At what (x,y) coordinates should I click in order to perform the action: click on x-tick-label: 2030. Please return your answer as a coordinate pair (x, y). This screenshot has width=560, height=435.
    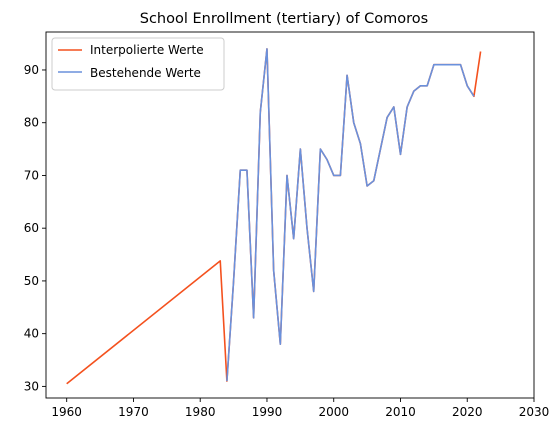
    Looking at the image, I should click on (534, 412).